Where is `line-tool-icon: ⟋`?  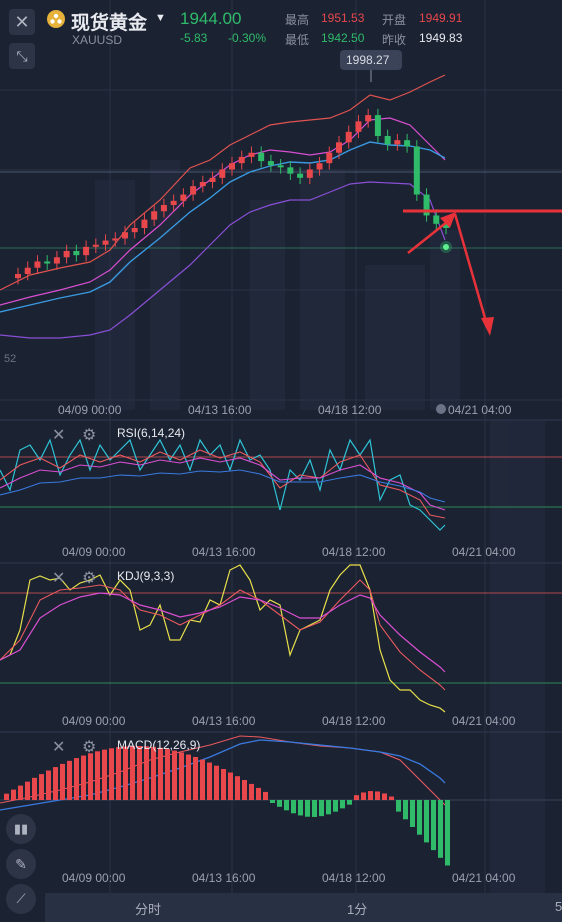
line-tool-icon: ⟋ is located at coordinates (21, 898).